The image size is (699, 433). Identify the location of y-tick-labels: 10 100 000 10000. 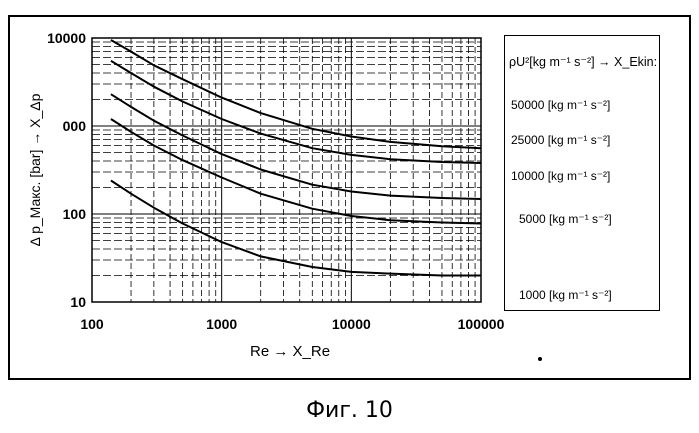
(66, 170).